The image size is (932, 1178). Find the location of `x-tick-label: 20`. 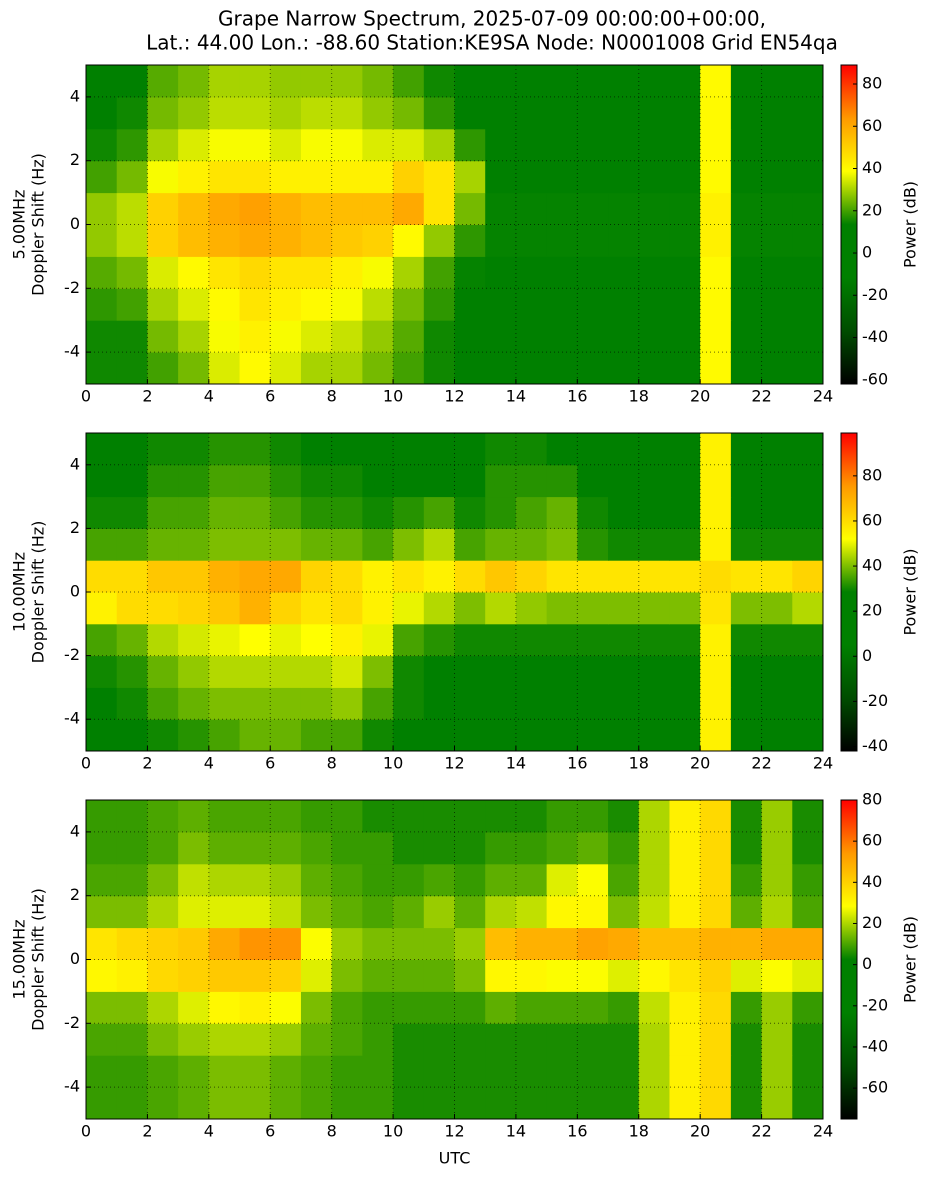

x-tick-label: 20 is located at coordinates (700, 1131).